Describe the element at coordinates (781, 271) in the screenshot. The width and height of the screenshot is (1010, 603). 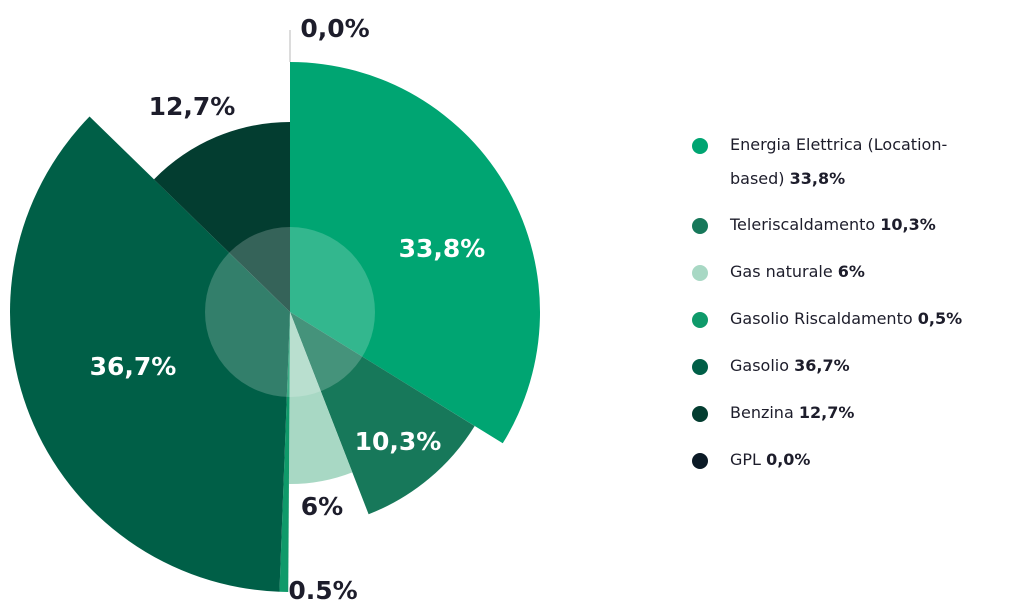
I see `legend-label: Gas naturale` at that location.